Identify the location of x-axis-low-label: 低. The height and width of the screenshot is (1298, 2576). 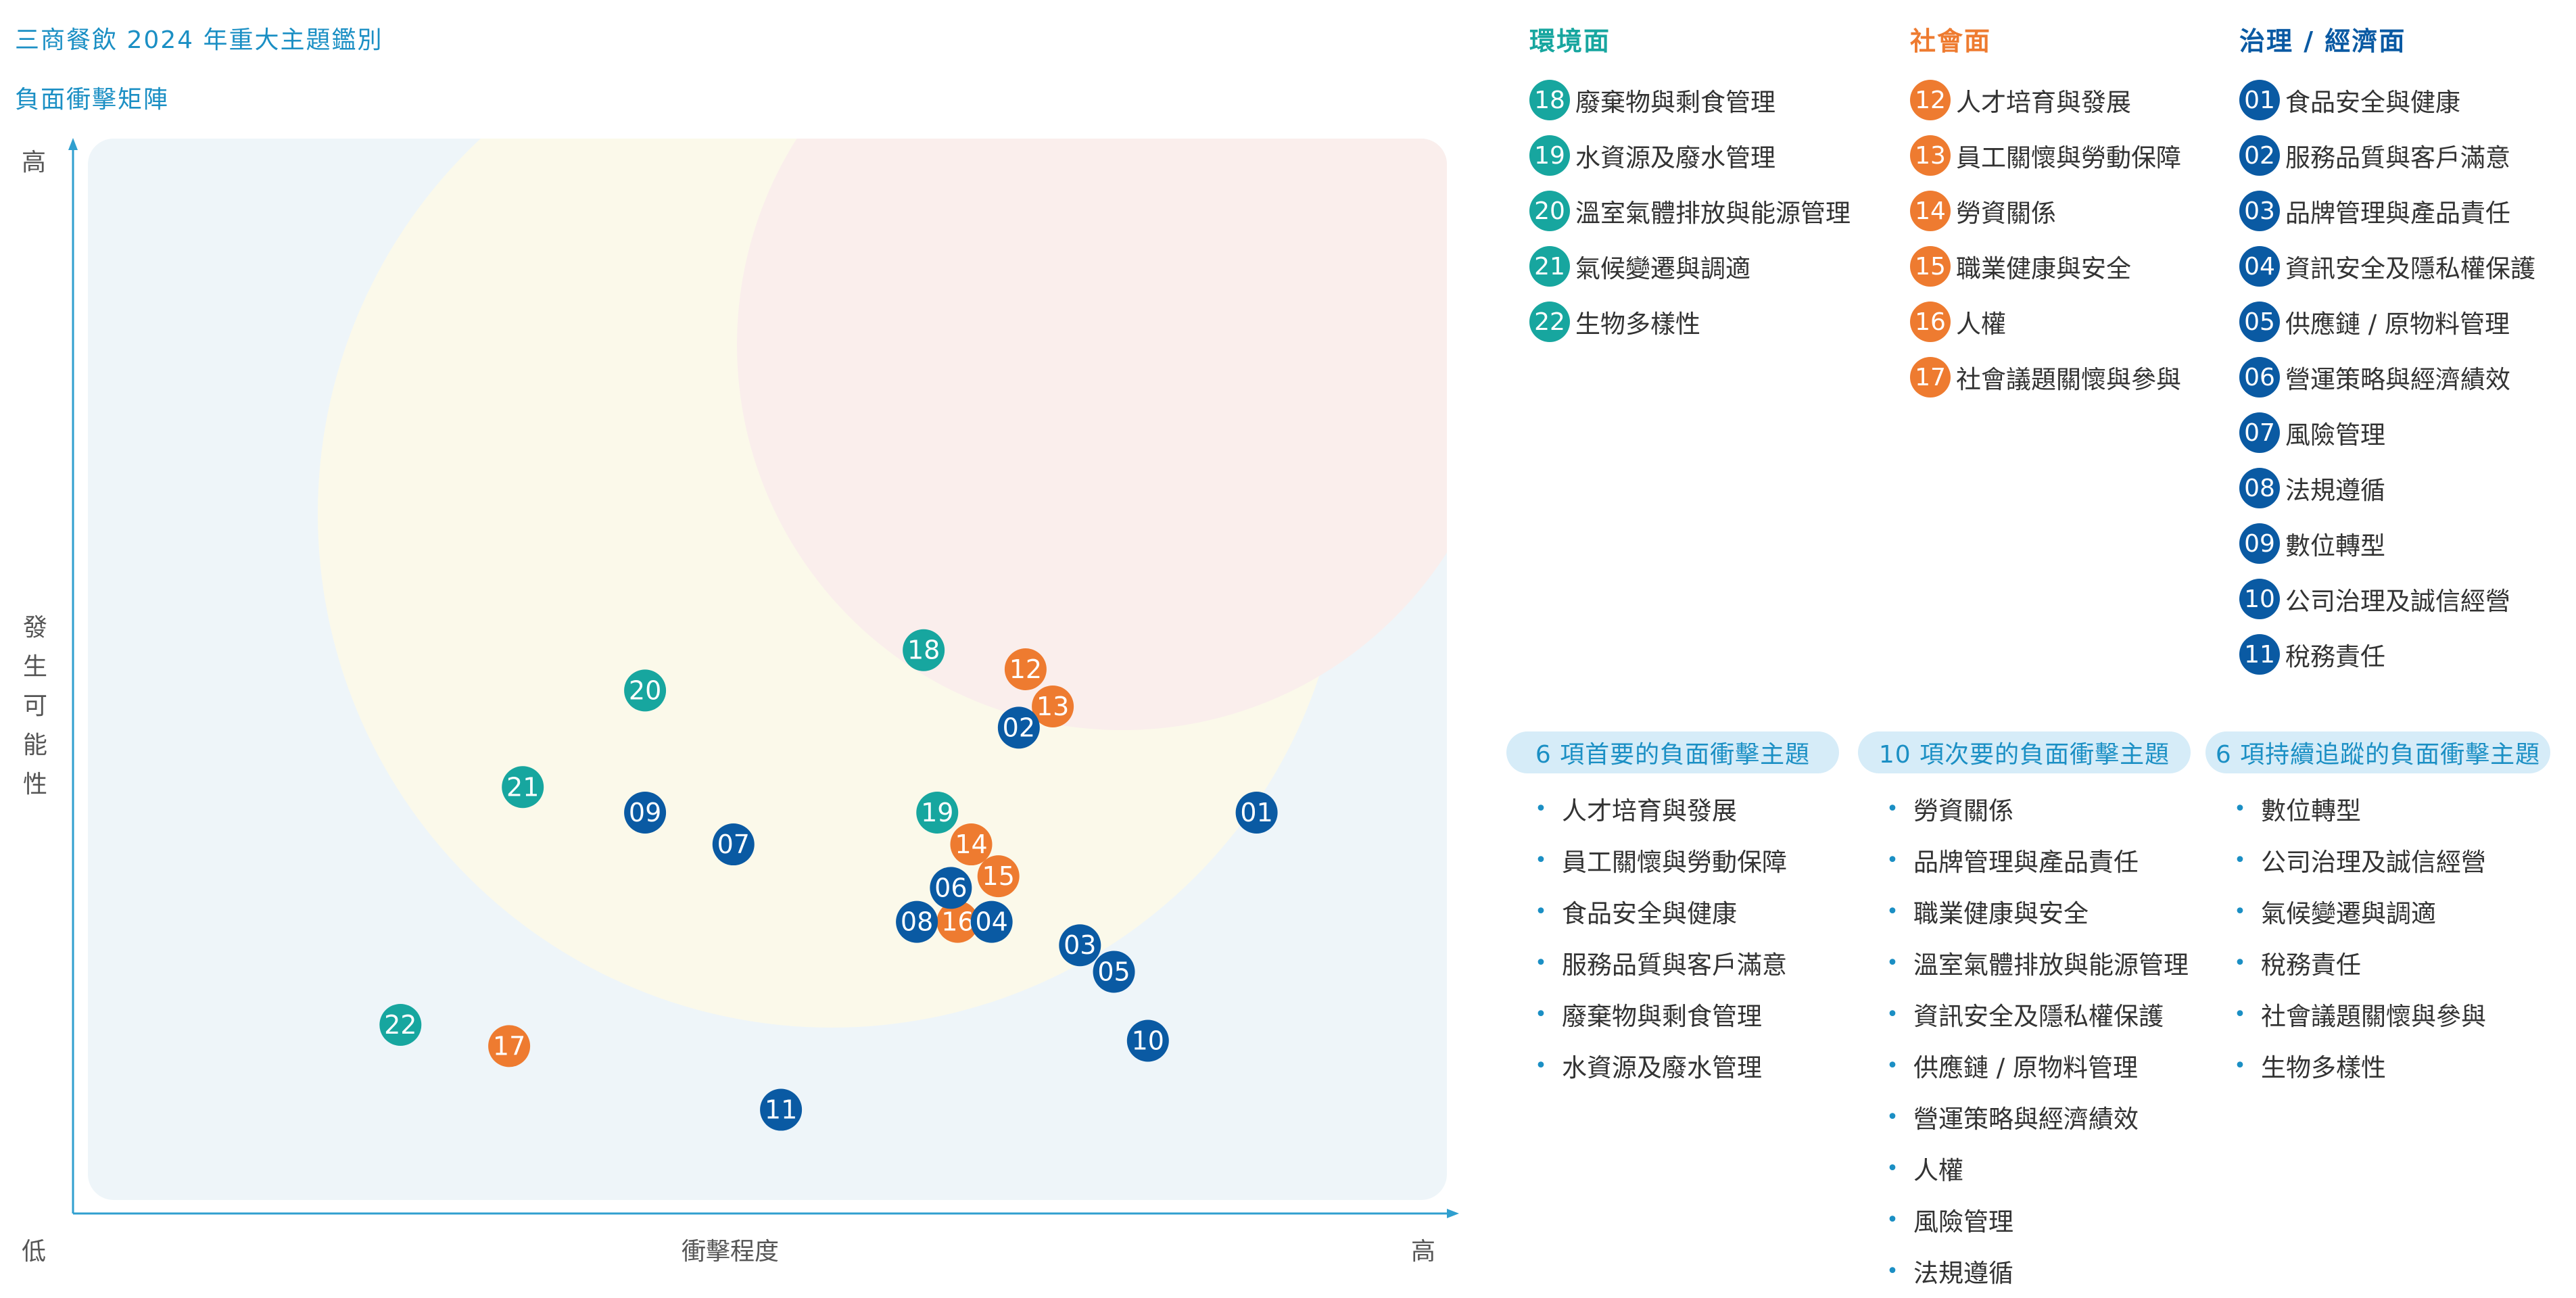
(34, 1252).